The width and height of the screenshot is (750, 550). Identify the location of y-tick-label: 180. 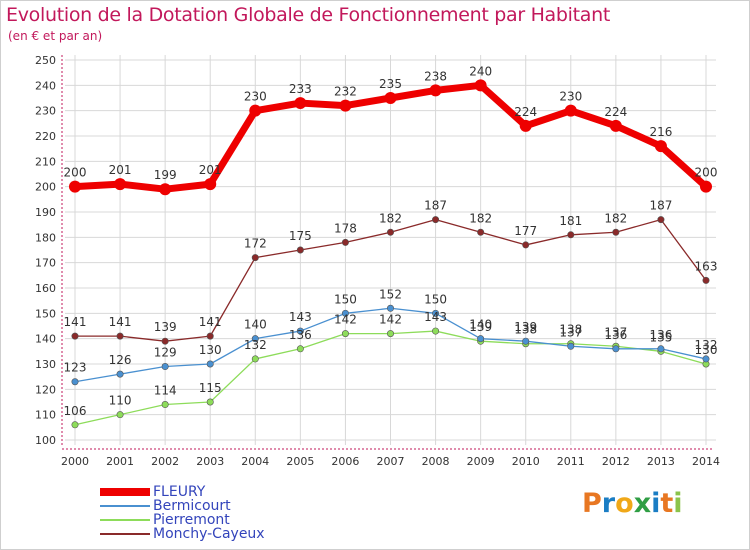
(45, 237).